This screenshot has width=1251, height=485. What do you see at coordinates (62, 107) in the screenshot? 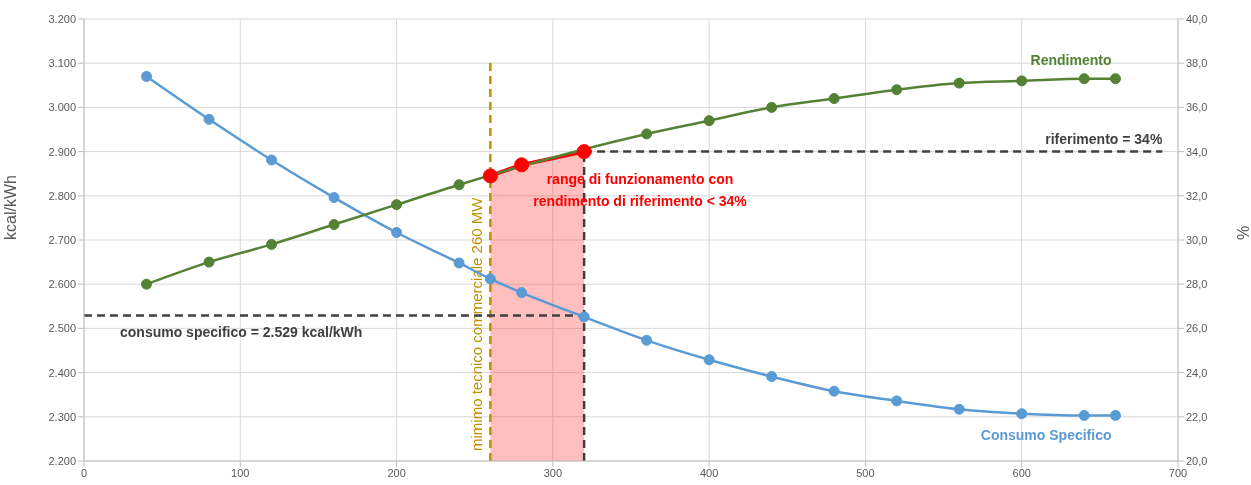
I see `y-tick-label: 3.000` at bounding box center [62, 107].